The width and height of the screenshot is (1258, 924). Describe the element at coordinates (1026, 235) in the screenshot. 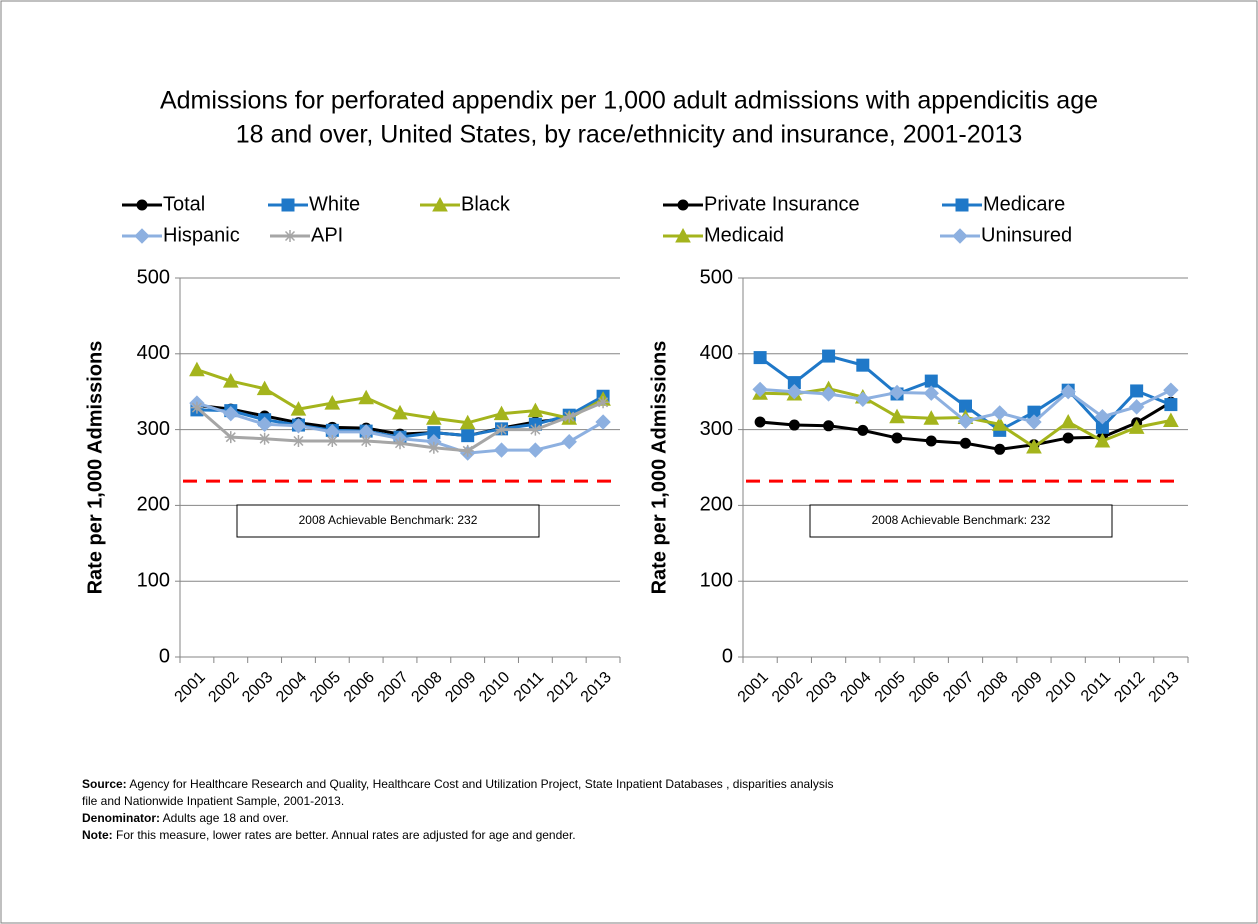

I see `legend-label: Uninsured` at that location.